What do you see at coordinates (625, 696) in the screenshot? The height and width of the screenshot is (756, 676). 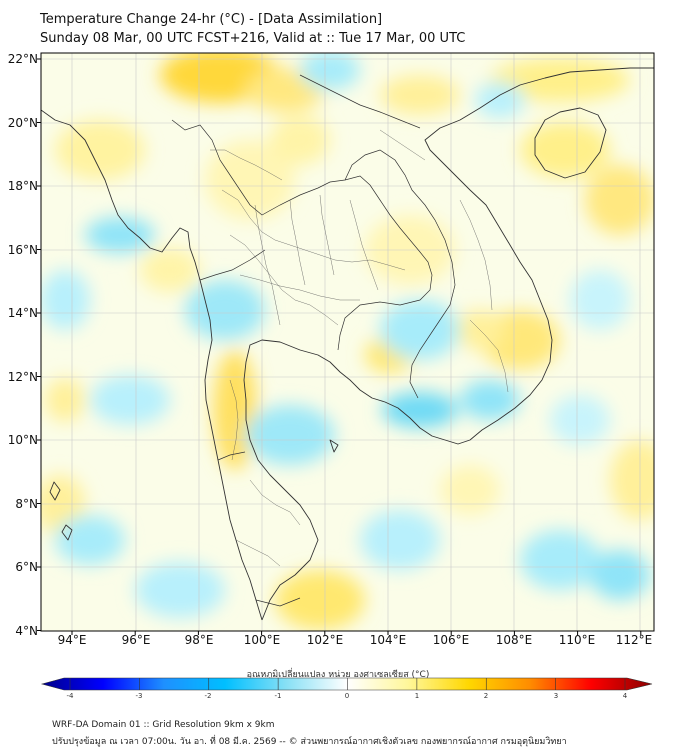 I see `colorbar-tick: 4` at bounding box center [625, 696].